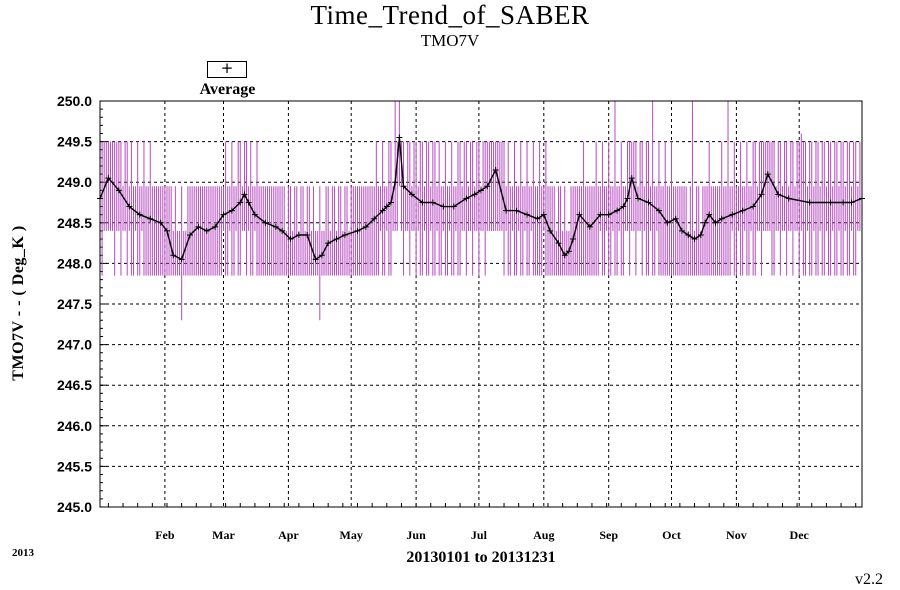  I want to click on legend-marker-box: +, so click(227, 68).